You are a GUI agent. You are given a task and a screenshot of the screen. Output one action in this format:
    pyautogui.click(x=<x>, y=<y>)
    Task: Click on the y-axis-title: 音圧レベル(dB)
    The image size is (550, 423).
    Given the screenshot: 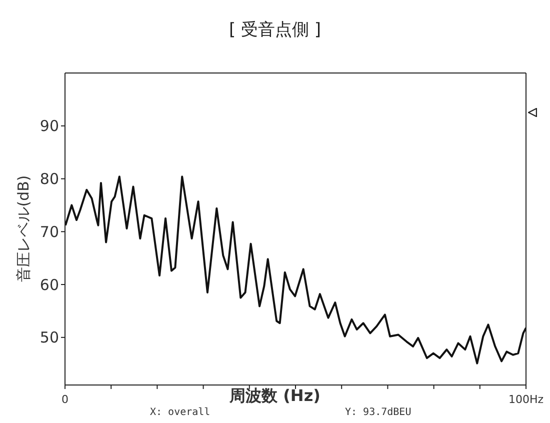 What is the action you would take?
    pyautogui.click(x=24, y=229)
    